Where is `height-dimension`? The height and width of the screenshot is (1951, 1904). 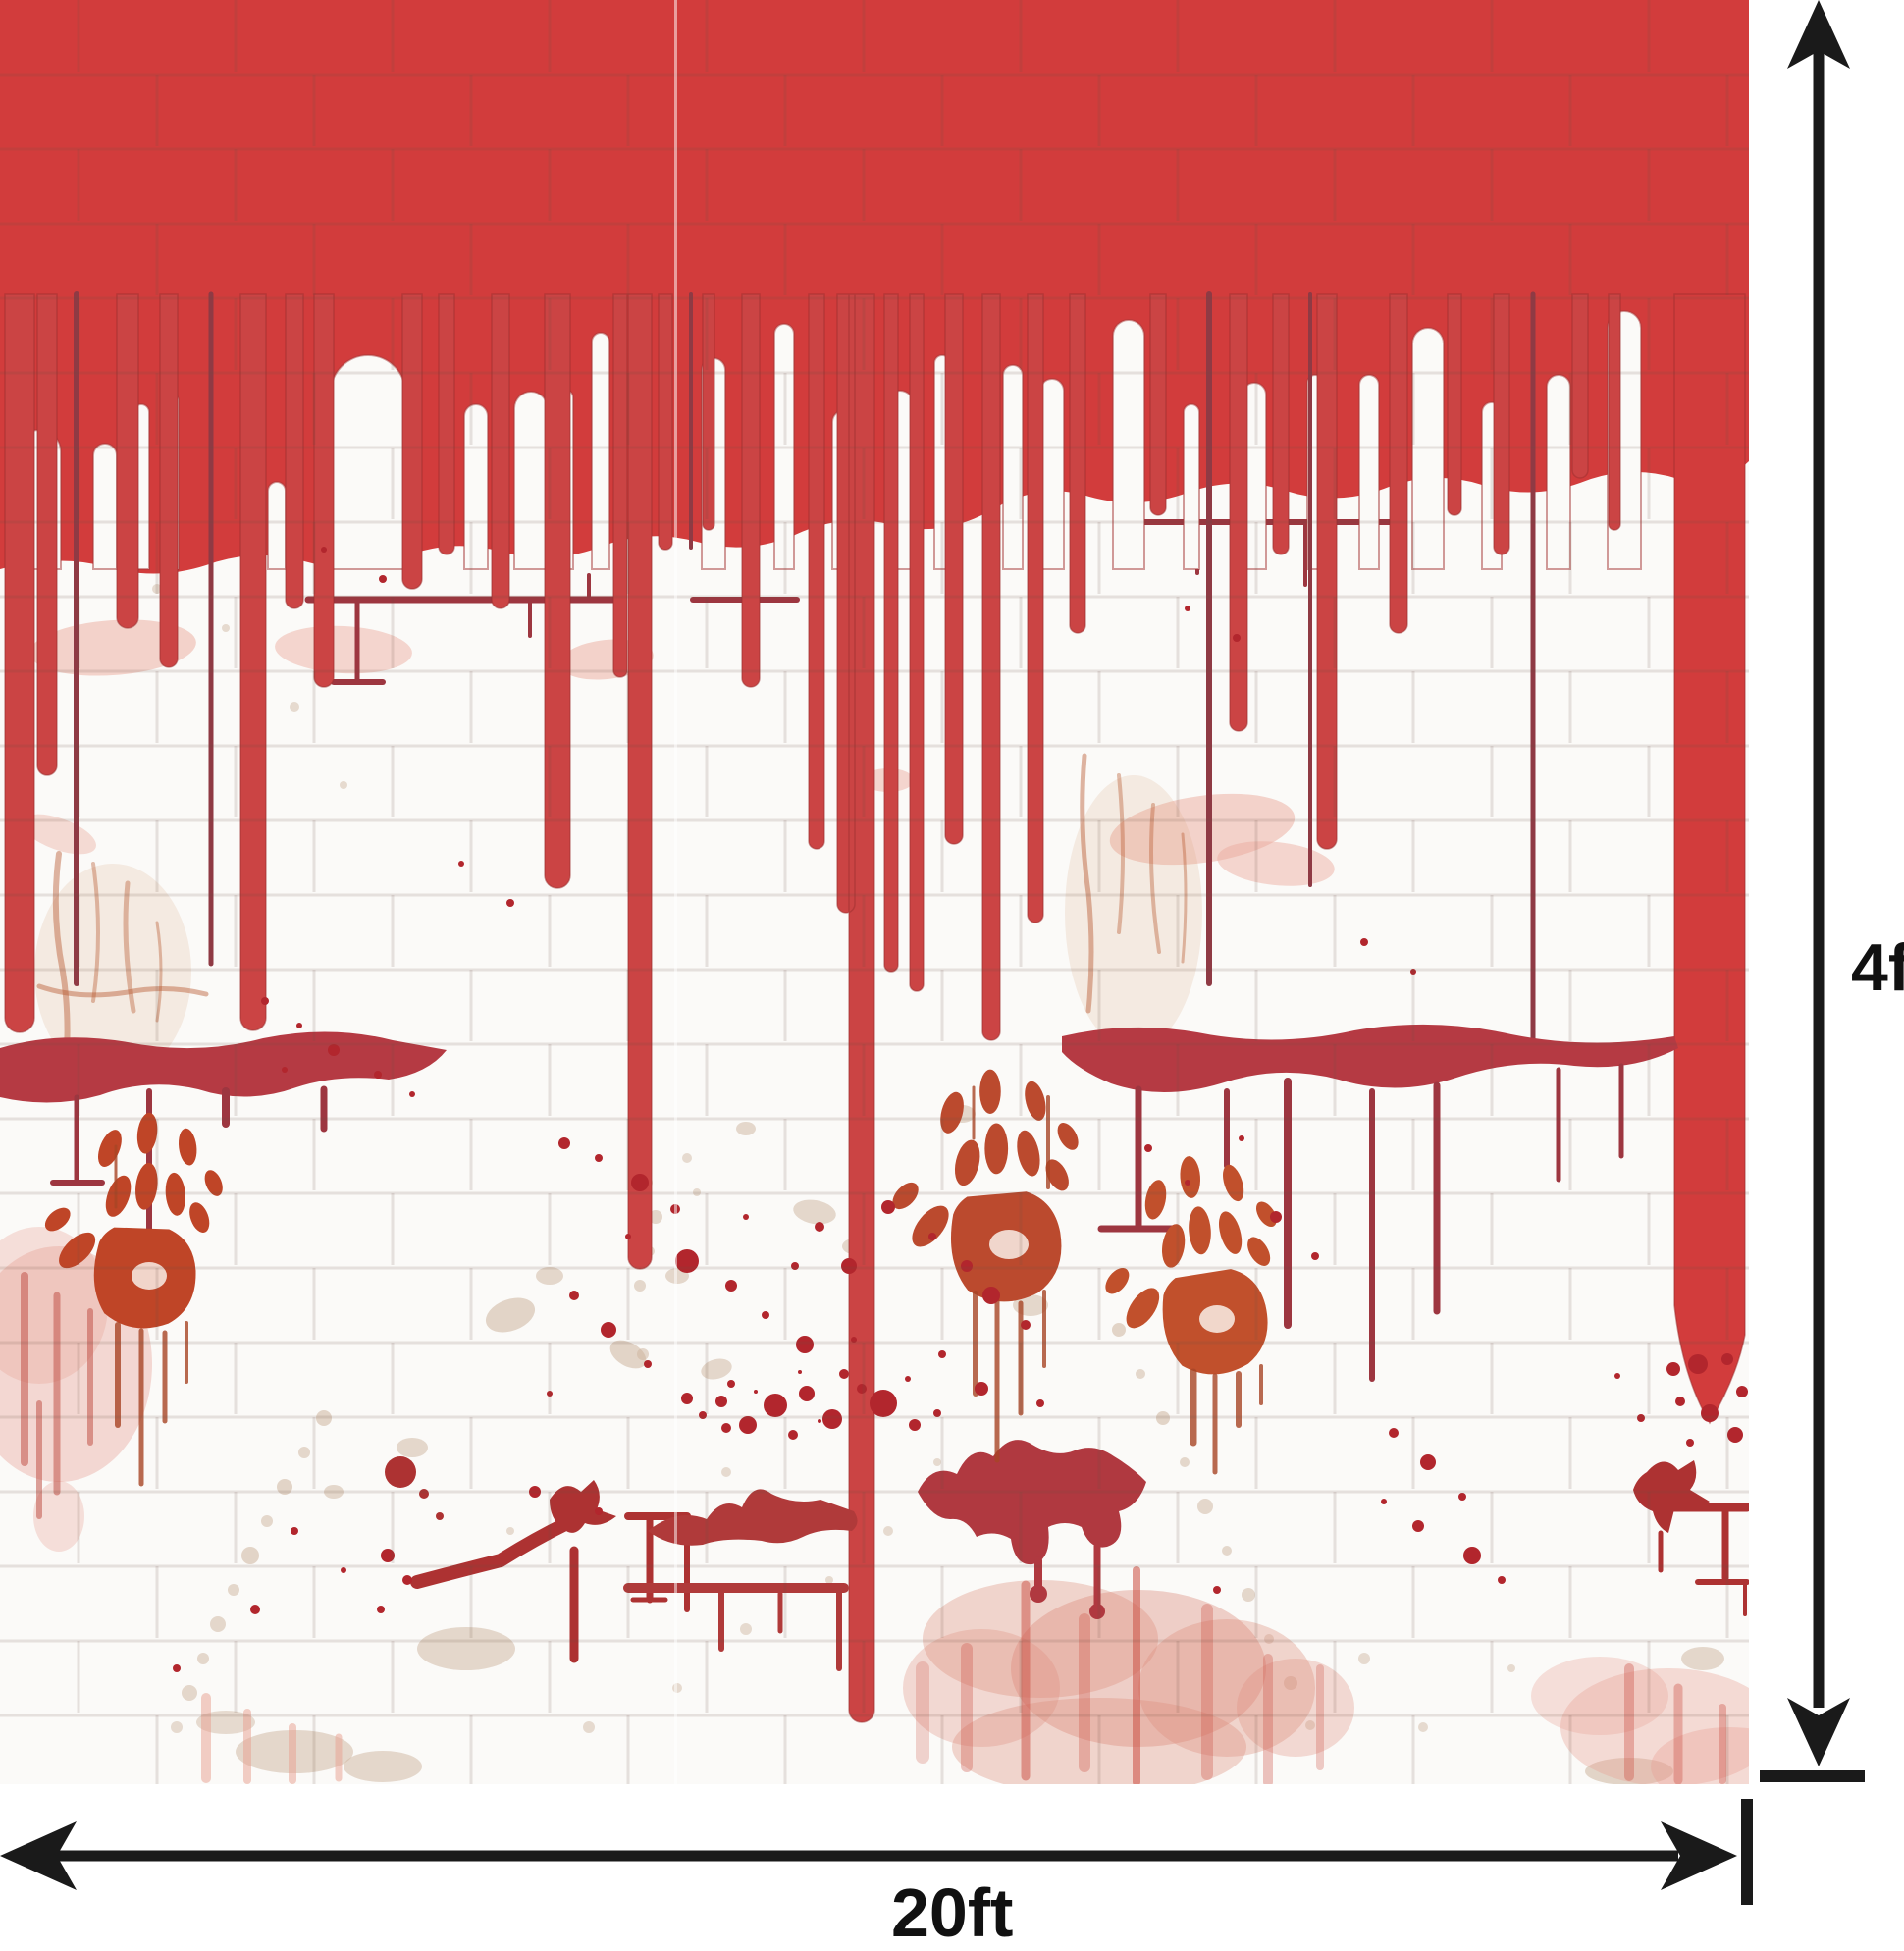 height-dimension is located at coordinates (1818, 894).